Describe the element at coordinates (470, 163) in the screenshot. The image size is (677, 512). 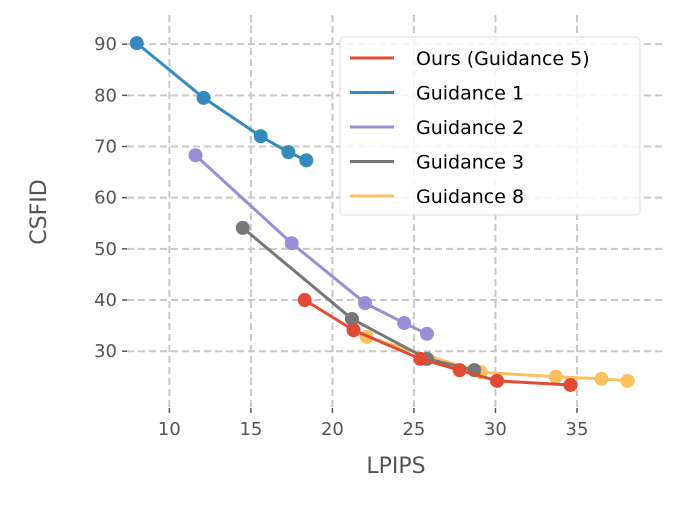
I see `legend-entry: Guidance 3` at that location.